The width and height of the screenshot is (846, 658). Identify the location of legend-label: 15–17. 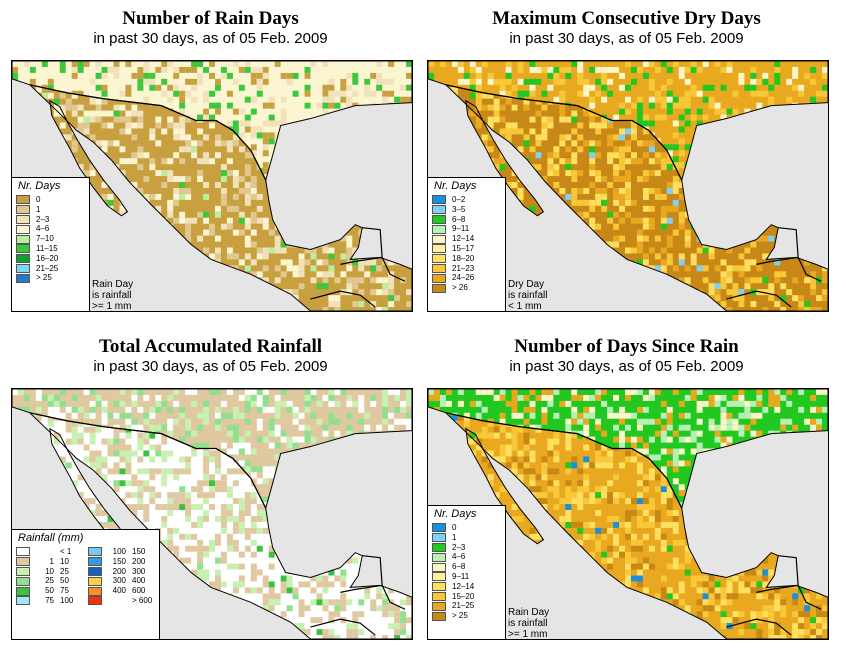
(463, 248).